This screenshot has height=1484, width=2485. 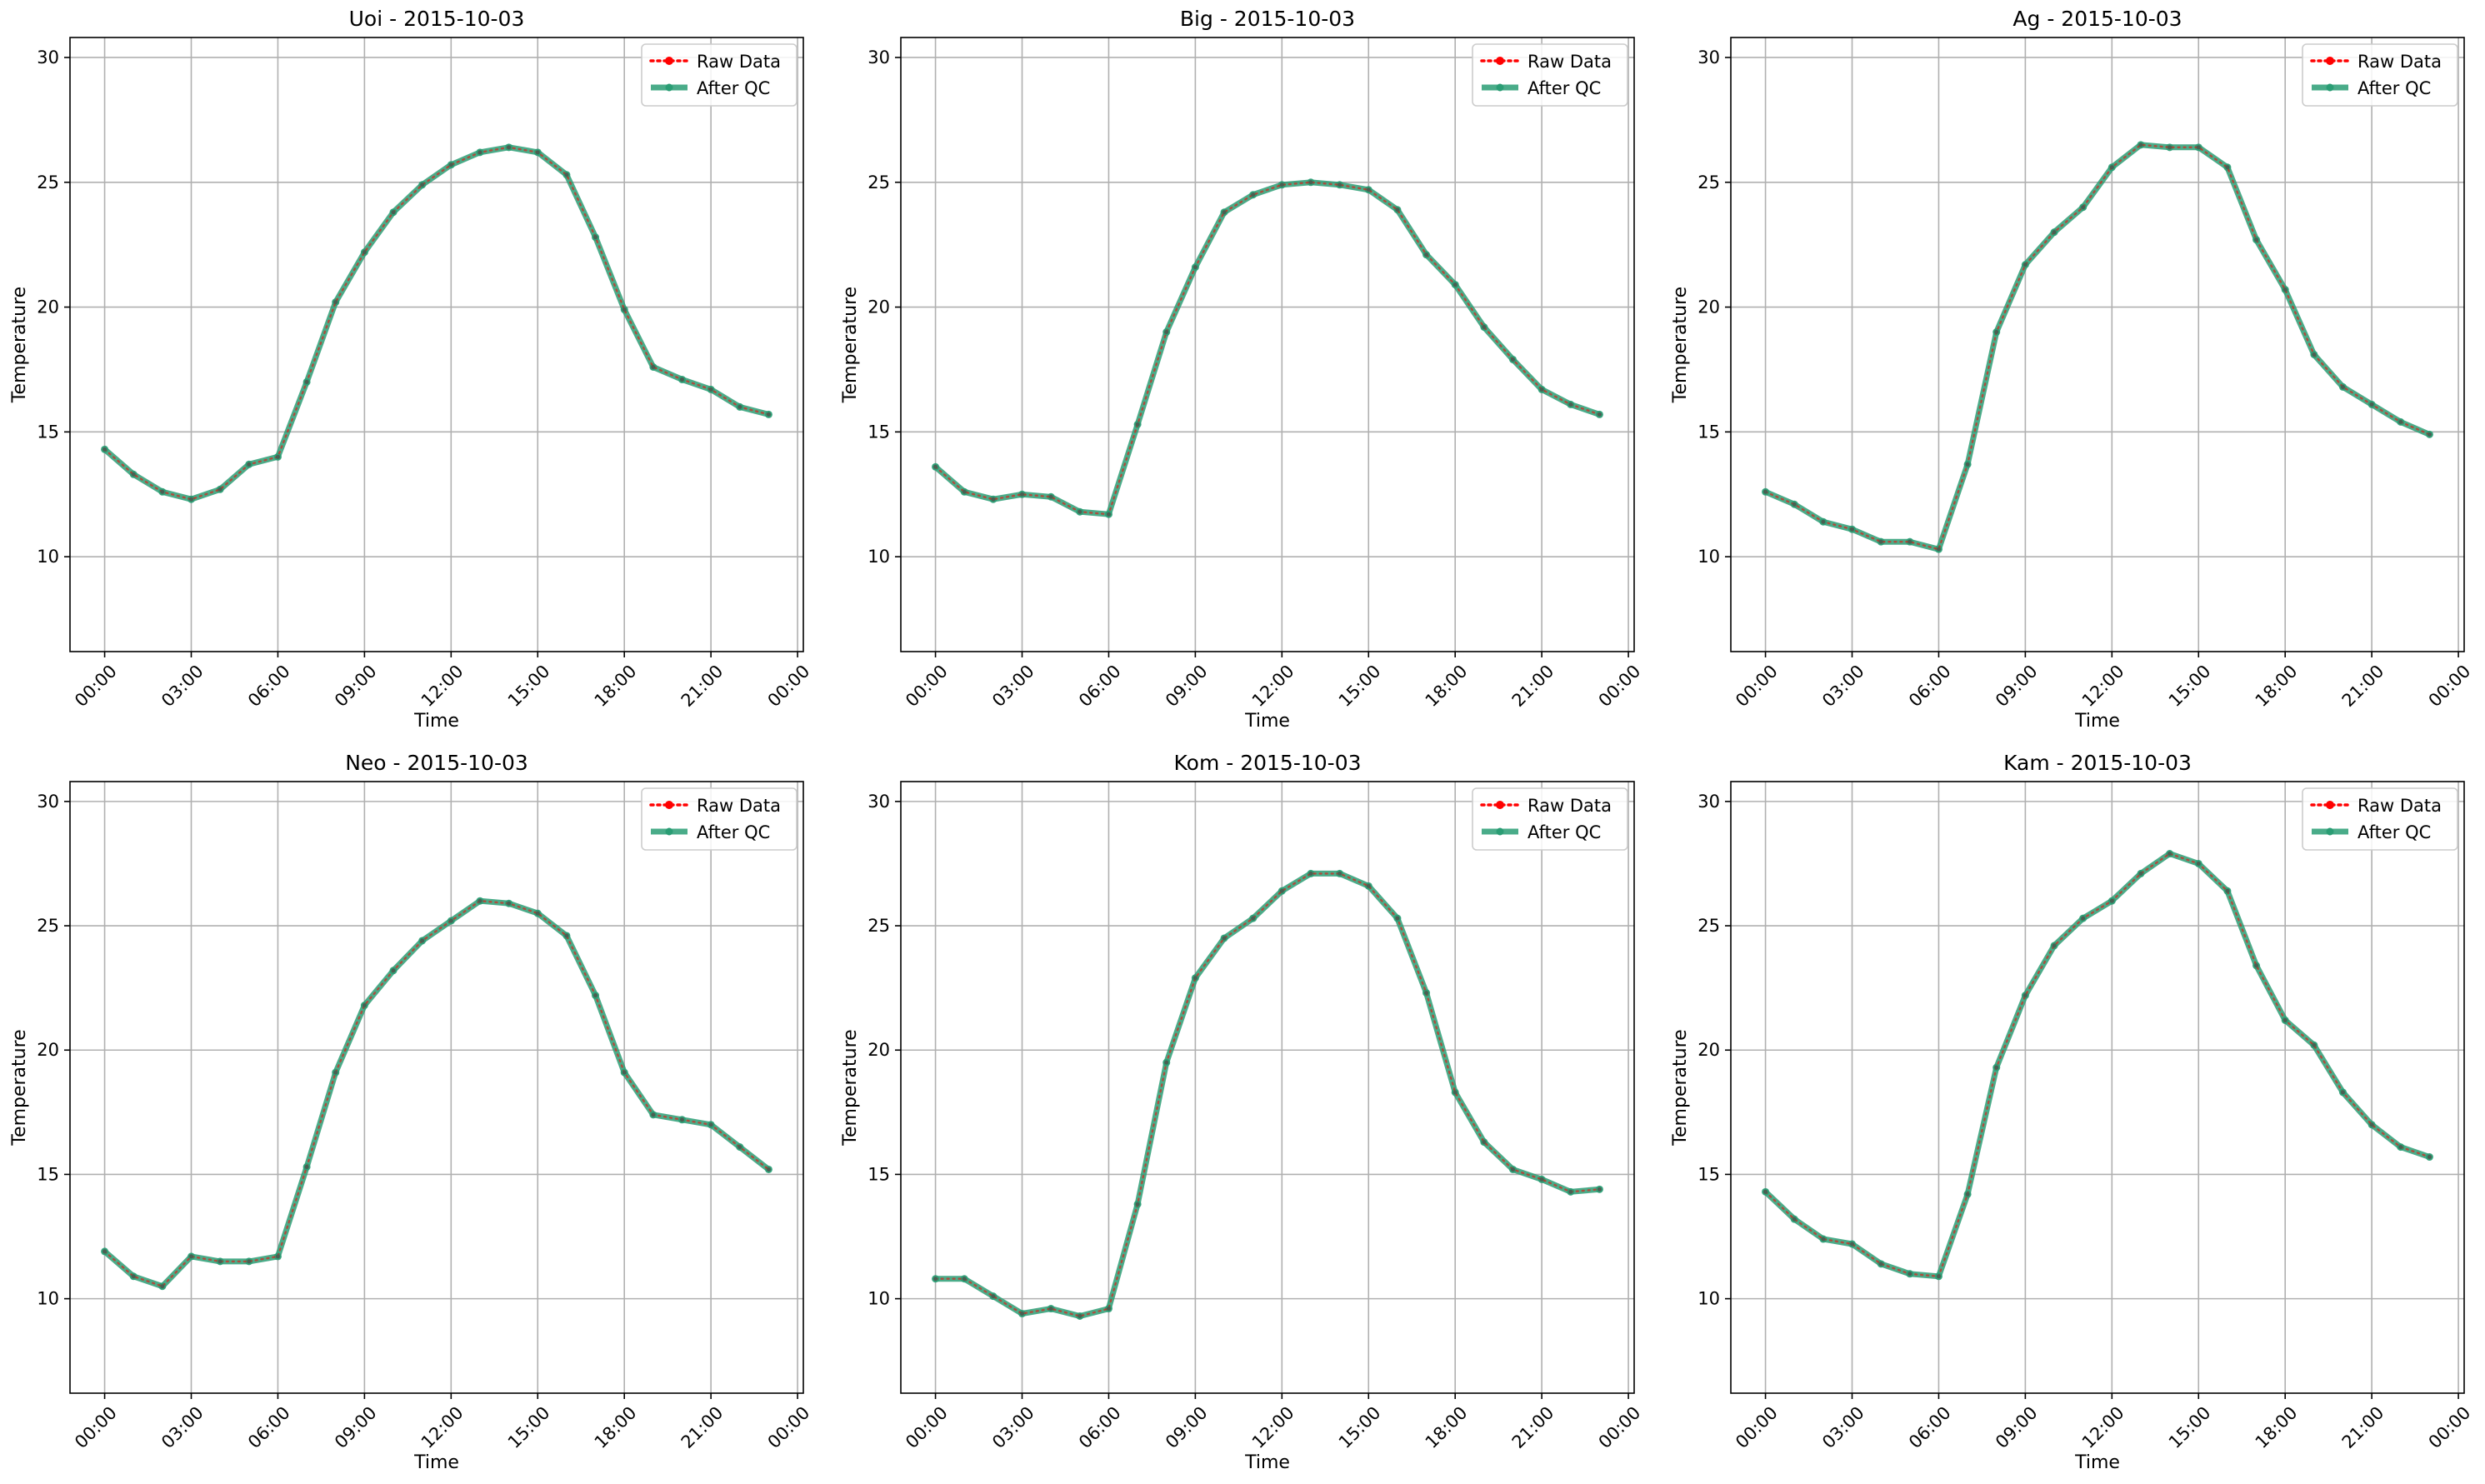 I want to click on y-axis-label: Temperature, so click(x=1680, y=345).